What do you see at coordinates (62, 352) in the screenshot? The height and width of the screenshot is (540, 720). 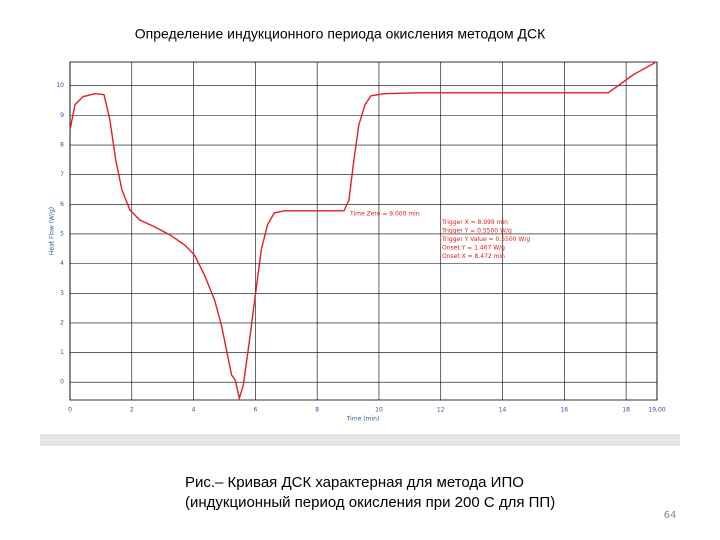 I see `y-tick-label: 1` at bounding box center [62, 352].